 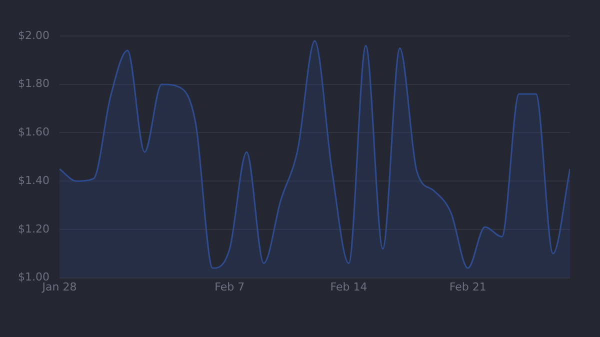 What do you see at coordinates (34, 229) in the screenshot?
I see `y-tick-label: $1.20` at bounding box center [34, 229].